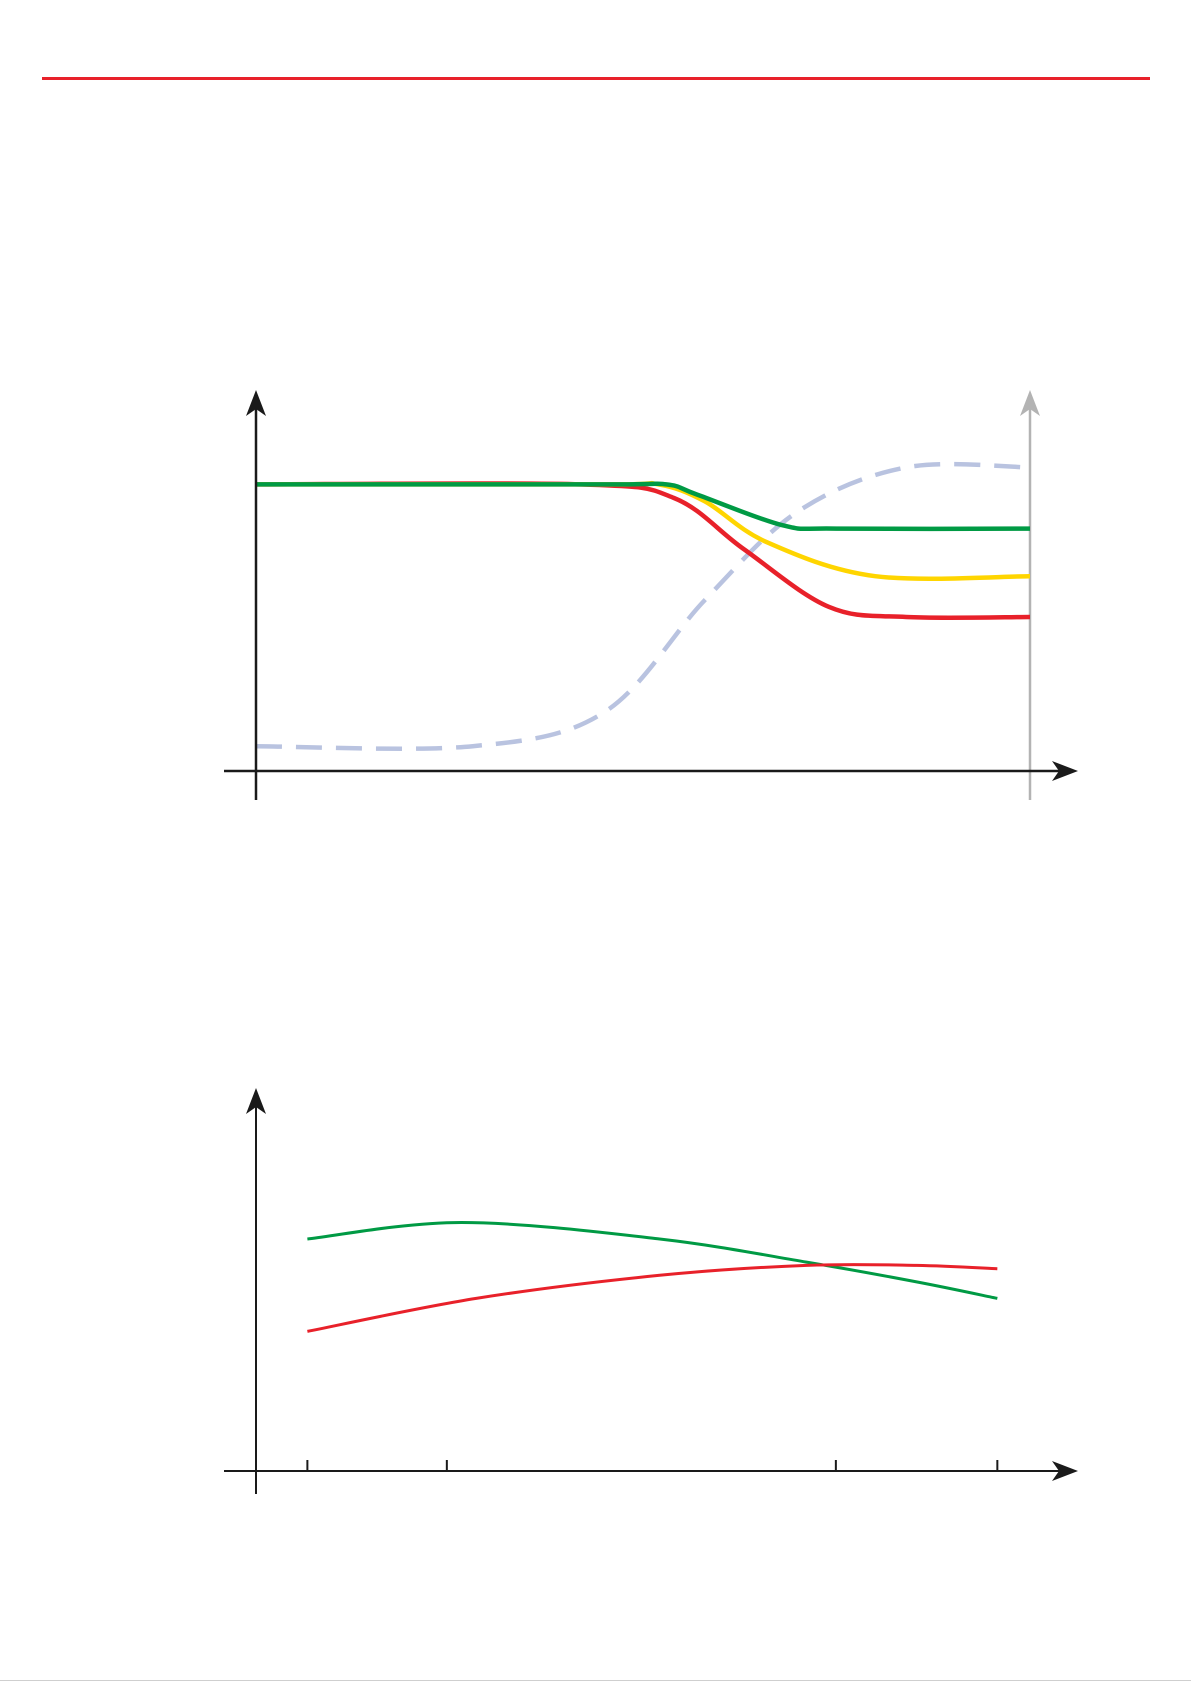 The width and height of the screenshot is (1191, 1685). What do you see at coordinates (596, 78) in the screenshot?
I see `header-rule` at bounding box center [596, 78].